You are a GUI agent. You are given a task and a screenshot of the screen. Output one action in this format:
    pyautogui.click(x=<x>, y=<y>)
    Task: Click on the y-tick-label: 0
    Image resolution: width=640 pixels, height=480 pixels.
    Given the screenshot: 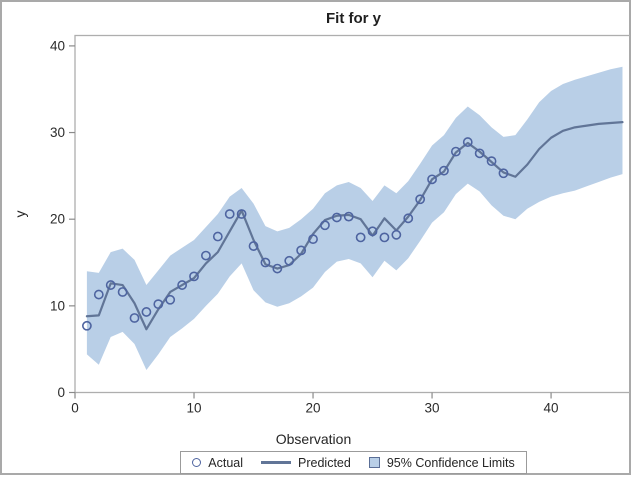 What is the action you would take?
    pyautogui.click(x=61, y=392)
    